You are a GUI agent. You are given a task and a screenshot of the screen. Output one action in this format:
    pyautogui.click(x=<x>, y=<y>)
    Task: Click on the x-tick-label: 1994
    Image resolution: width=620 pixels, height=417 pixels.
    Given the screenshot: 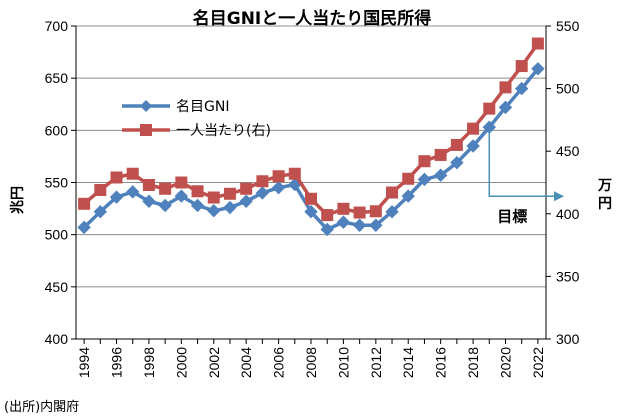 What is the action you would take?
    pyautogui.click(x=84, y=362)
    